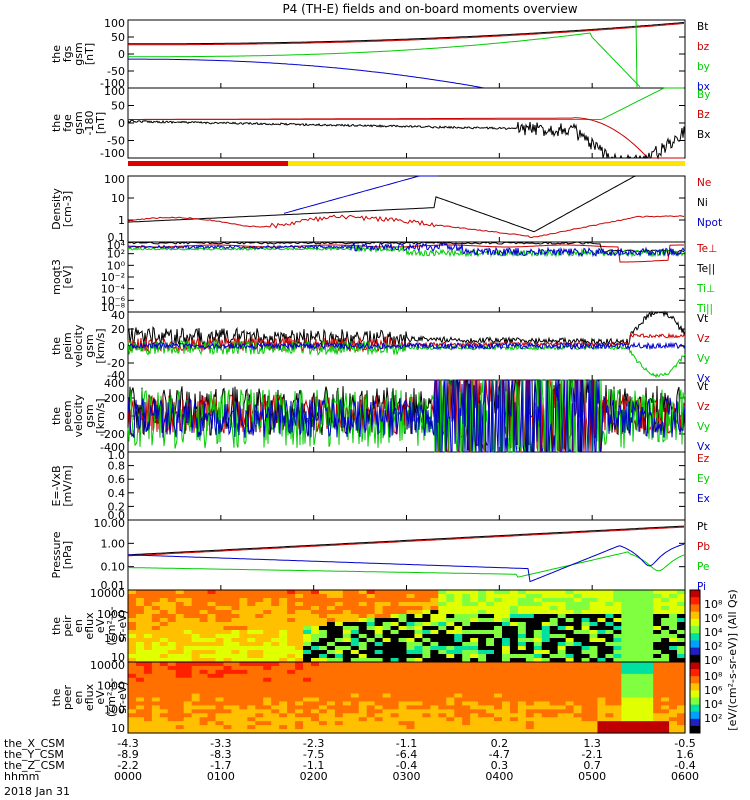 The width and height of the screenshot is (750, 800). I want to click on ytick-label-peer: 100, so click(114, 709).